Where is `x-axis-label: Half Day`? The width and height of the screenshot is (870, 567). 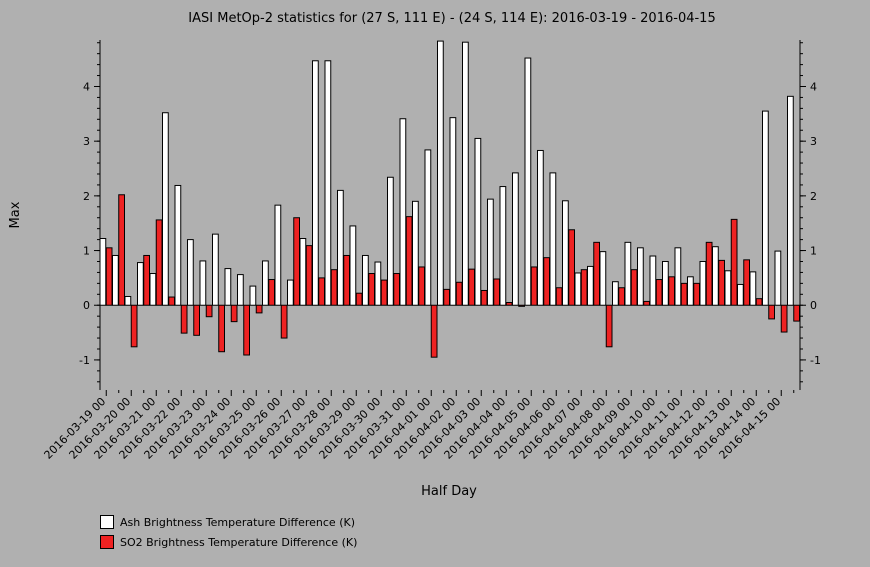 x-axis-label: Half Day is located at coordinates (449, 491).